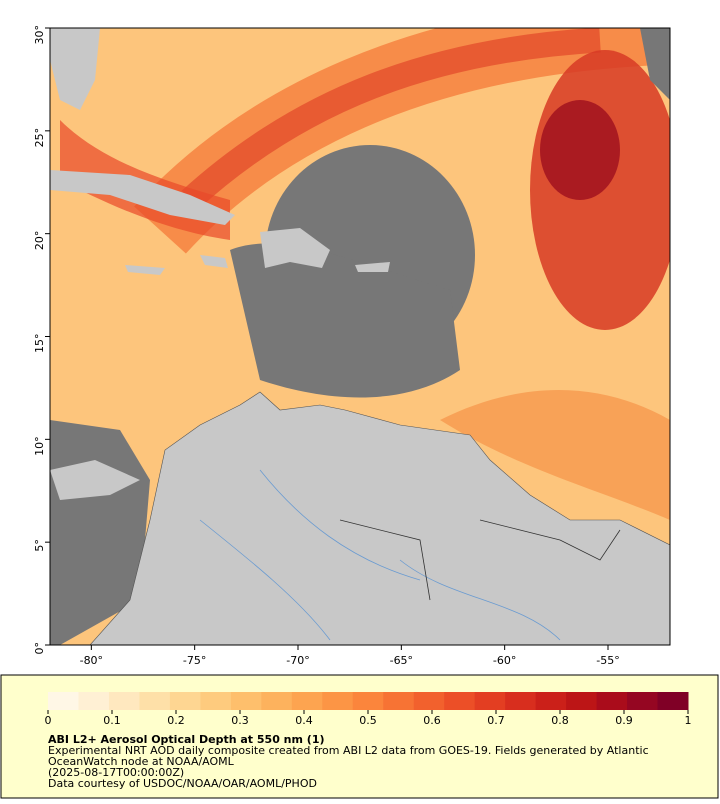  Describe the element at coordinates (504, 660) in the screenshot. I see `x-tick-label: -60°` at that location.